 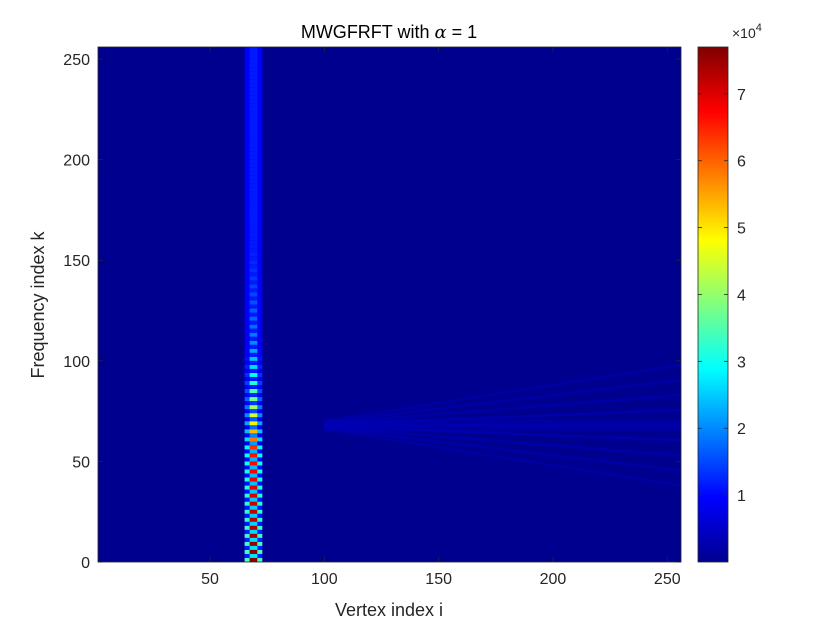 I want to click on colorbar-tick-label: 2, so click(x=741, y=429).